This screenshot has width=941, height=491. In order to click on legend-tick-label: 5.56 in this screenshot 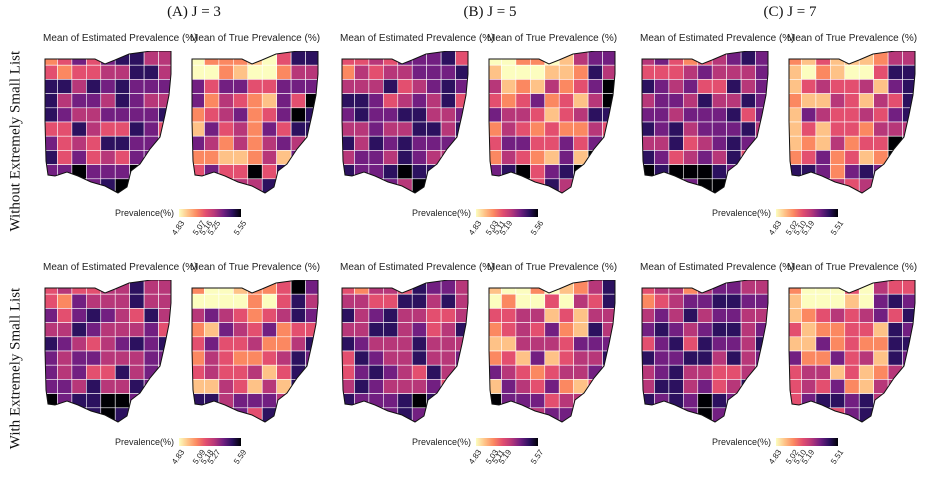, I will do `click(537, 228)`.